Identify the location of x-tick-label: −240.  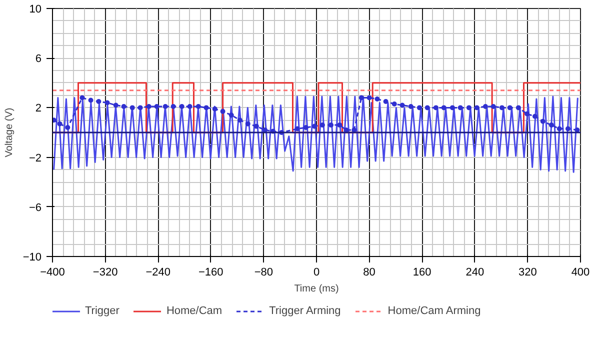
(158, 272).